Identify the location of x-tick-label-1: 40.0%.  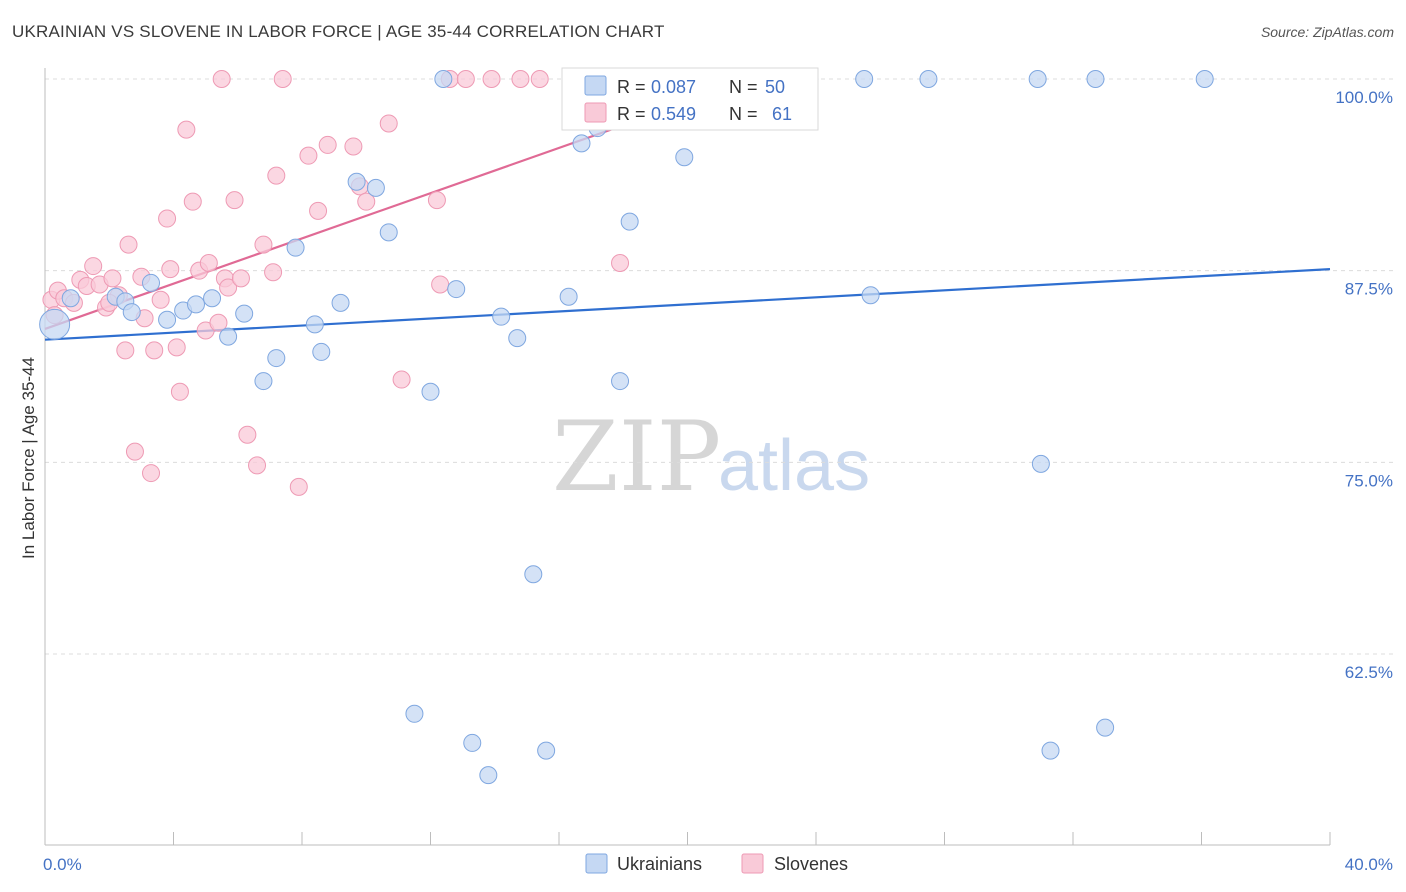
(1369, 864).